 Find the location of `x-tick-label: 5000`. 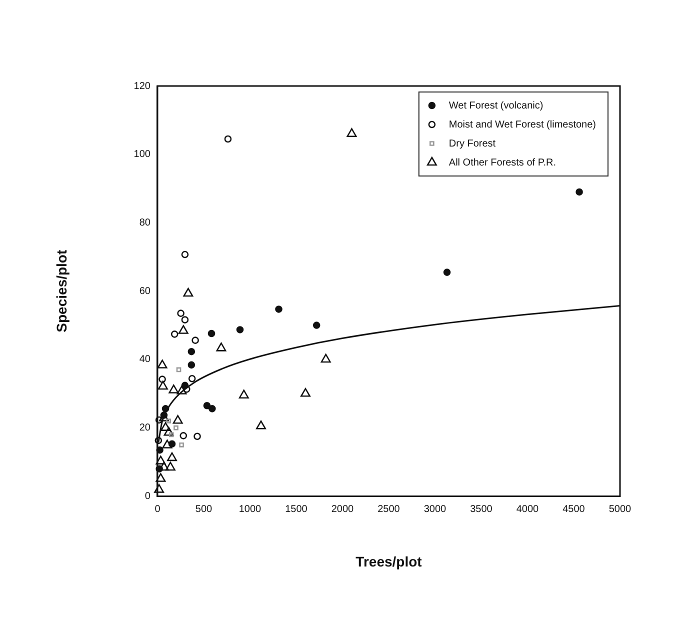

x-tick-label: 5000 is located at coordinates (620, 509).